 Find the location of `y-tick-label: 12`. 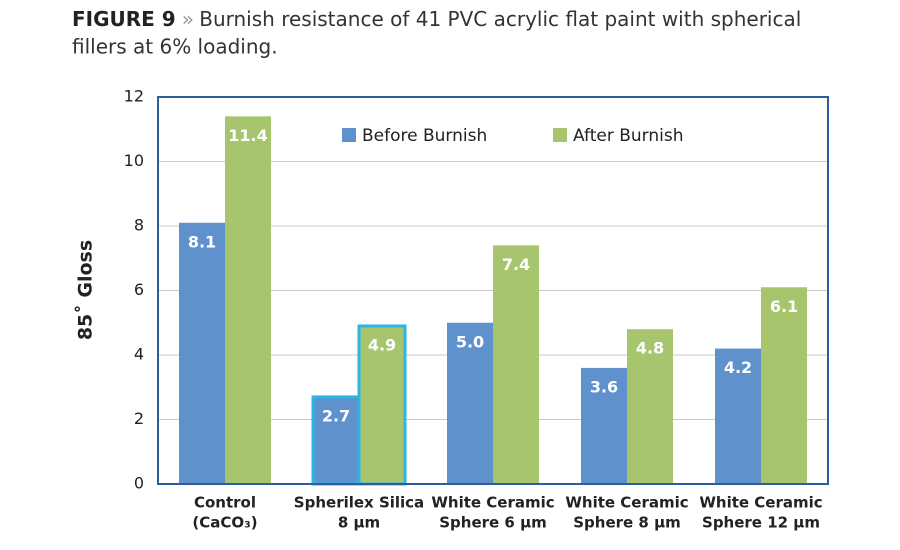

y-tick-label: 12 is located at coordinates (134, 96).